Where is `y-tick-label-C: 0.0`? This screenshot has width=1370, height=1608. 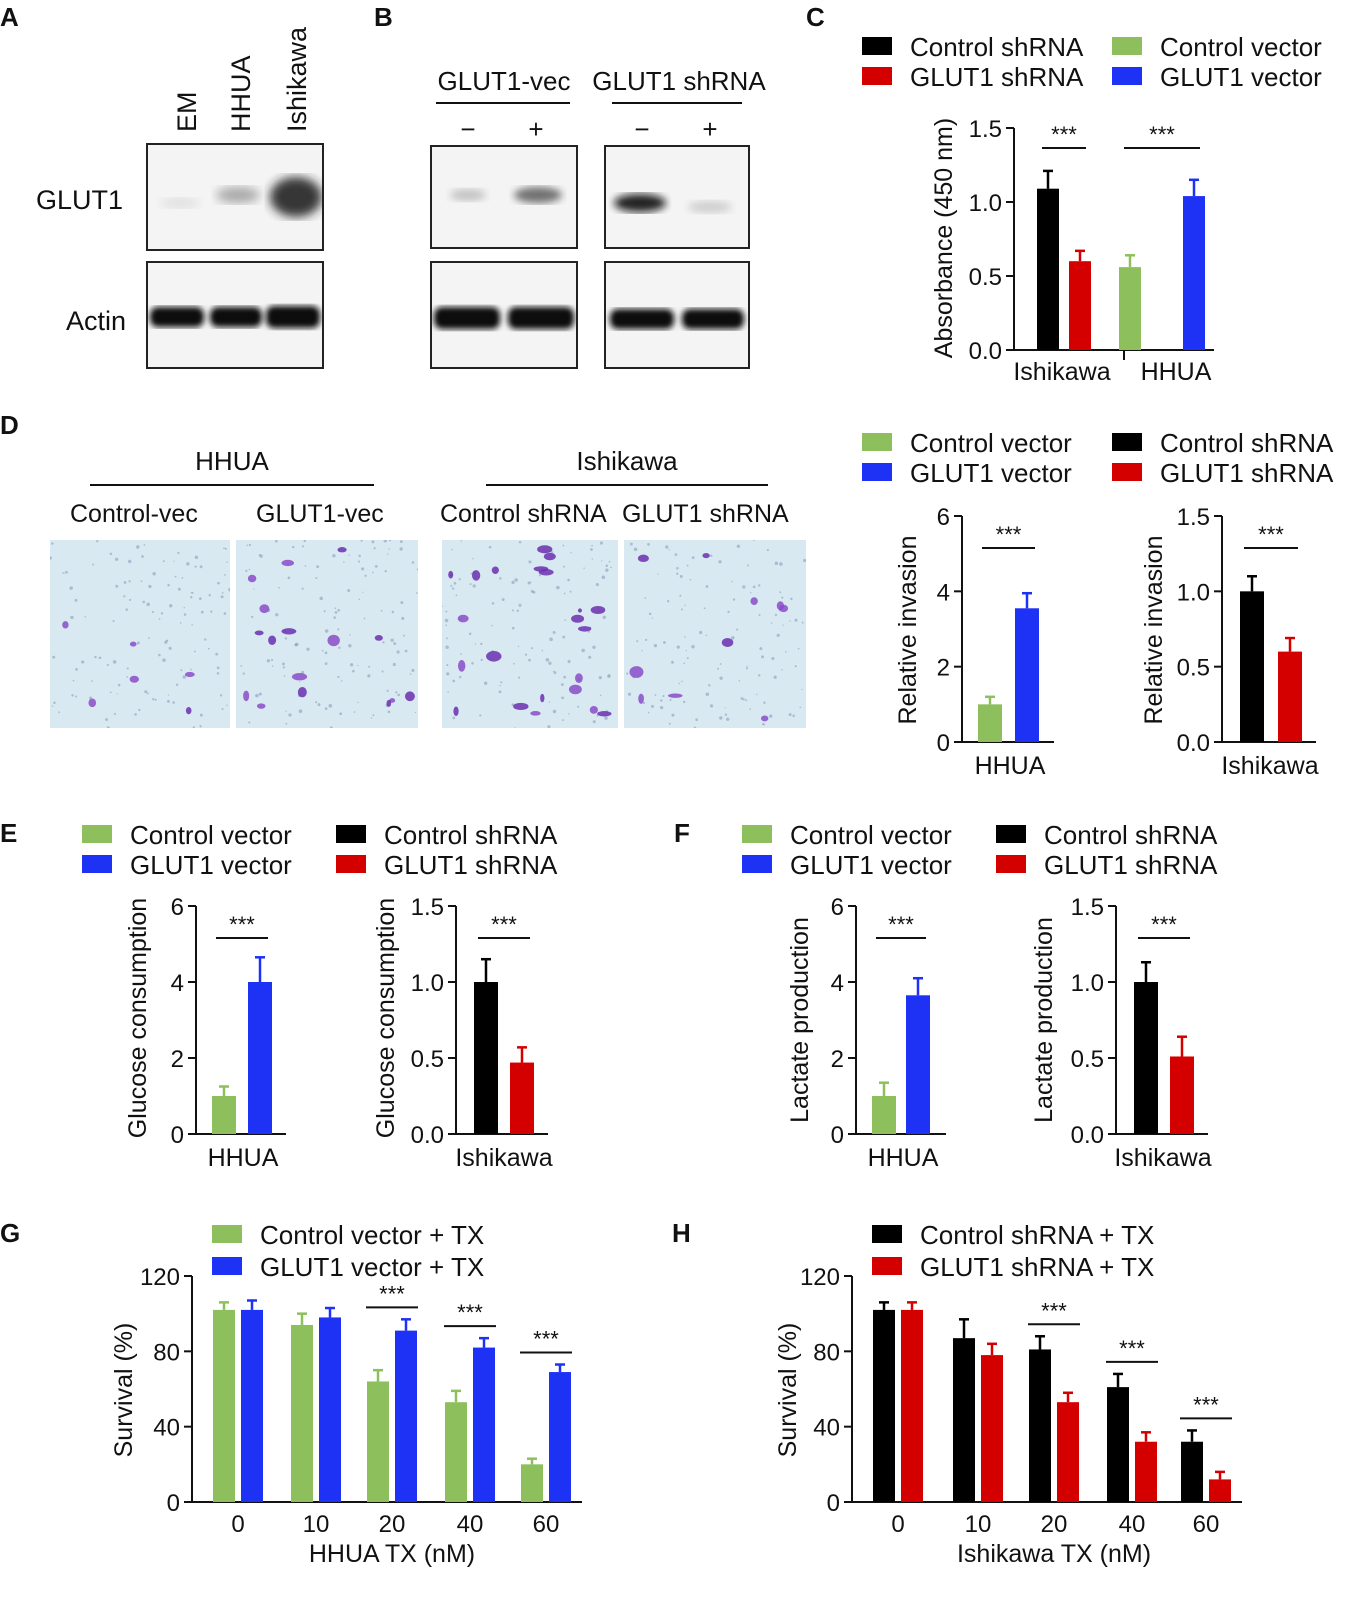 y-tick-label-C: 0.0 is located at coordinates (985, 351).